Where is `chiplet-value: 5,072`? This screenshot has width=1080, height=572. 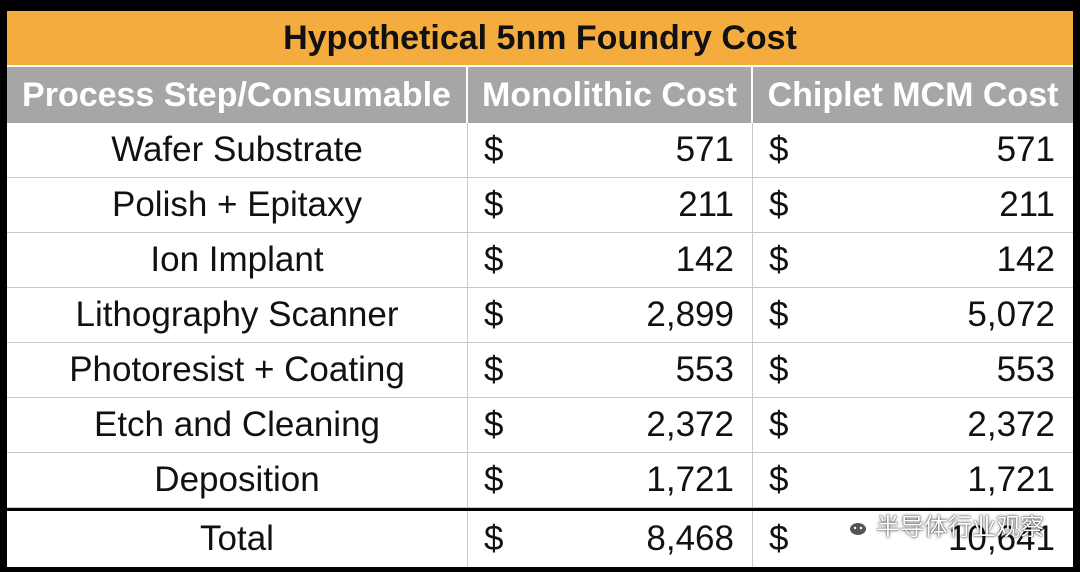
chiplet-value: 5,072 is located at coordinates (1011, 314).